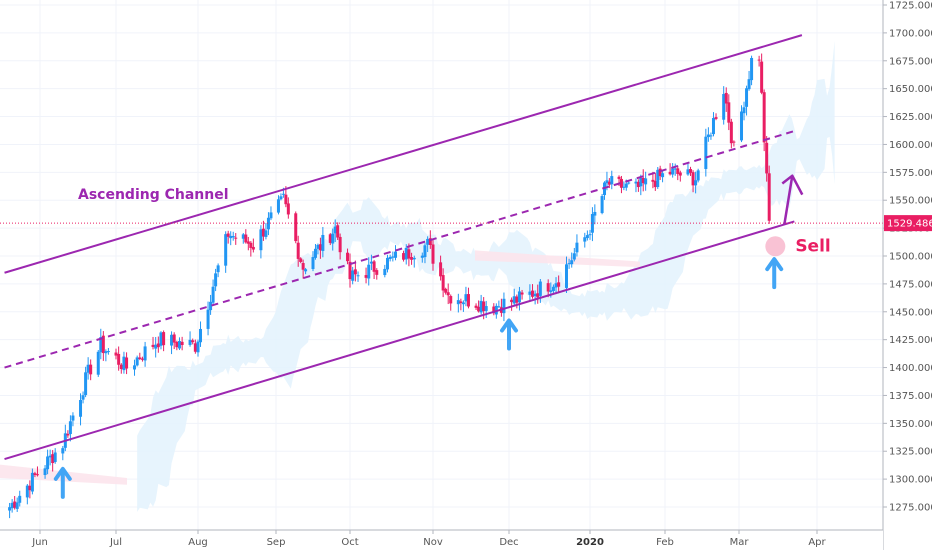 The image size is (932, 550). Describe the element at coordinates (817, 542) in the screenshot. I see `x-tick-label: Apr` at that location.